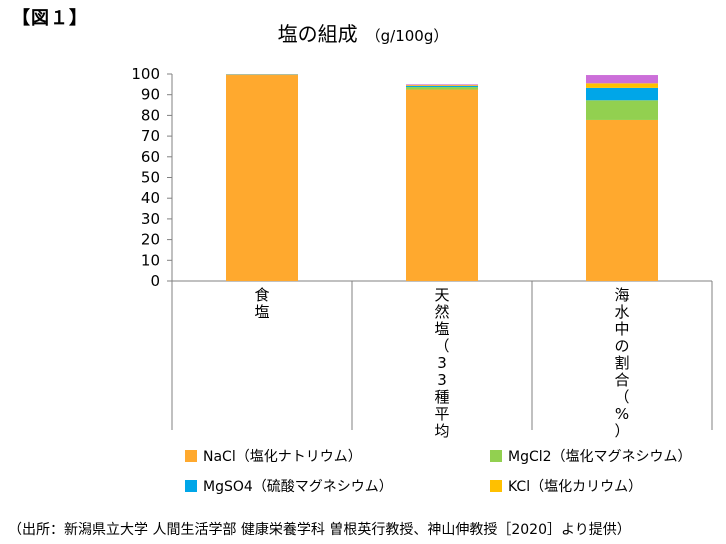 The height and width of the screenshot is (544, 726). What do you see at coordinates (441, 295) in the screenshot?
I see `x-category-label-char: 天` at bounding box center [441, 295].